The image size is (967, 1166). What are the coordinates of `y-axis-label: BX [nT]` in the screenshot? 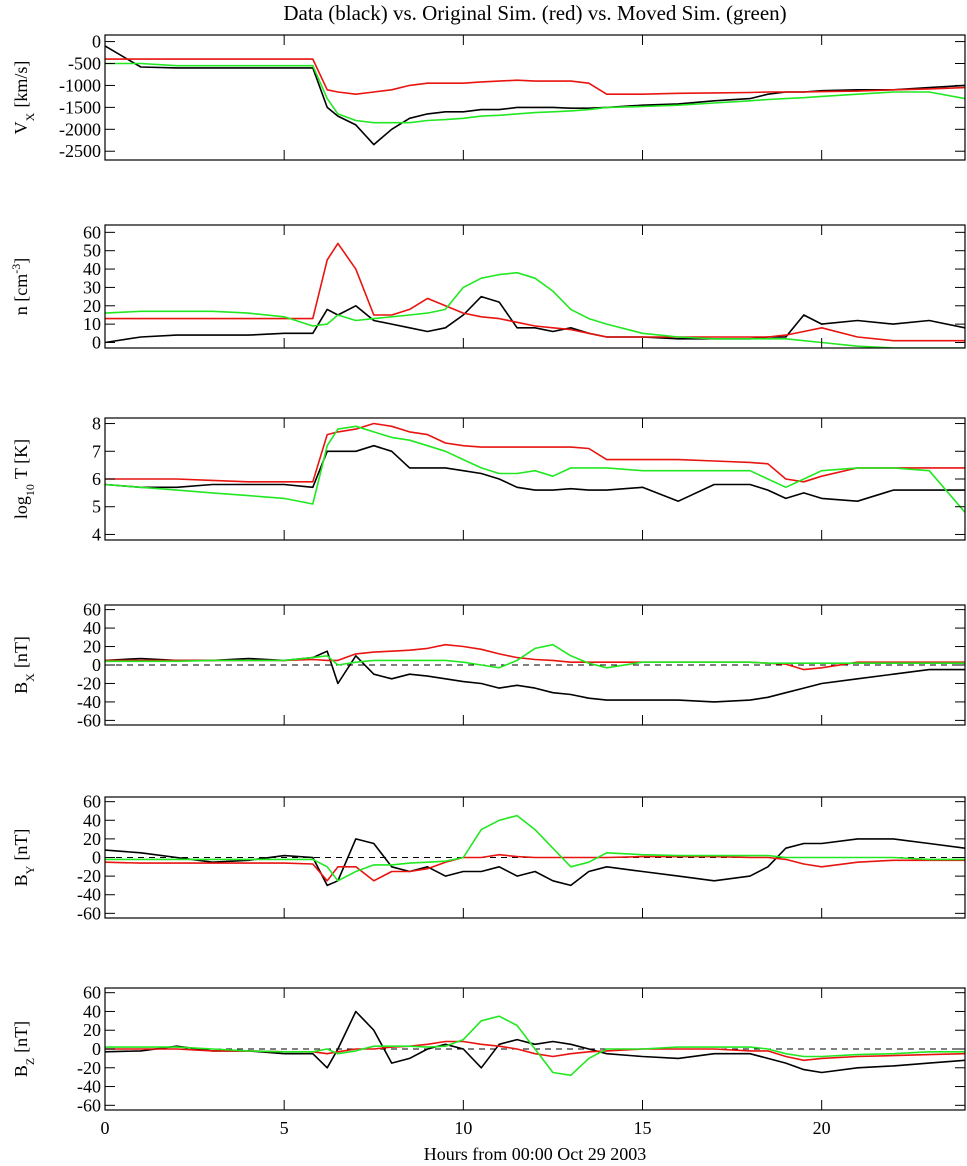 It's located at (24, 665).